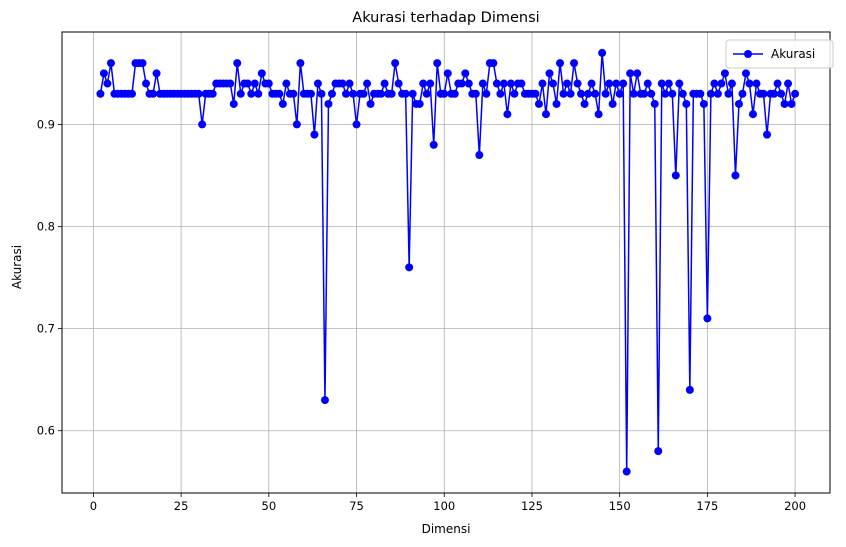  I want to click on legend-box, so click(779, 54).